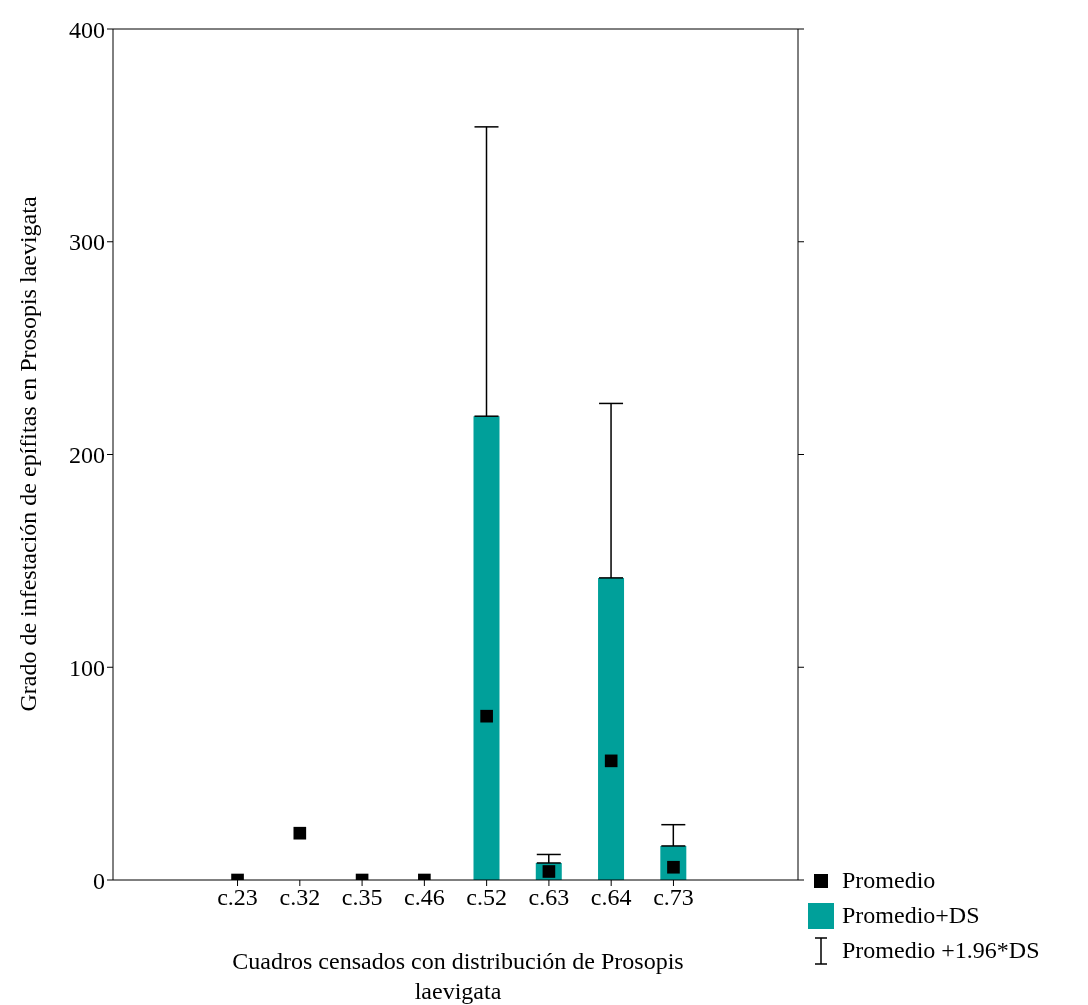  Describe the element at coordinates (28, 454) in the screenshot. I see `y-axis-title: Grado de infestación de epífitas en Prosopis laevigata` at that location.